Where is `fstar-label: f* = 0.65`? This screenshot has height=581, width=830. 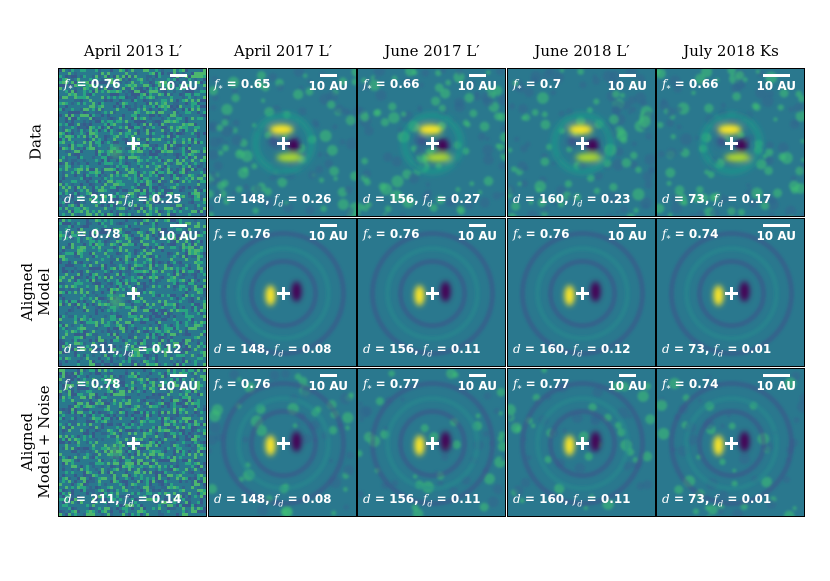 fstar-label: f* = 0.65 is located at coordinates (242, 85).